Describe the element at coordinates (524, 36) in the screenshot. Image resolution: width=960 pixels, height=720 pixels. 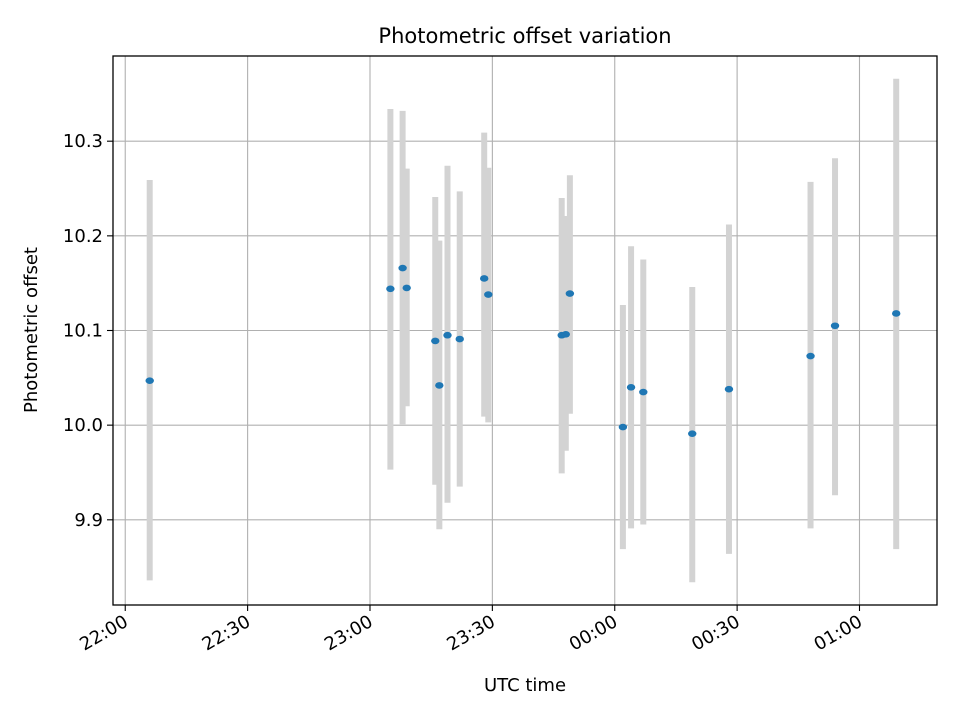
I see `chart-title: Photometric offset variation` at that location.